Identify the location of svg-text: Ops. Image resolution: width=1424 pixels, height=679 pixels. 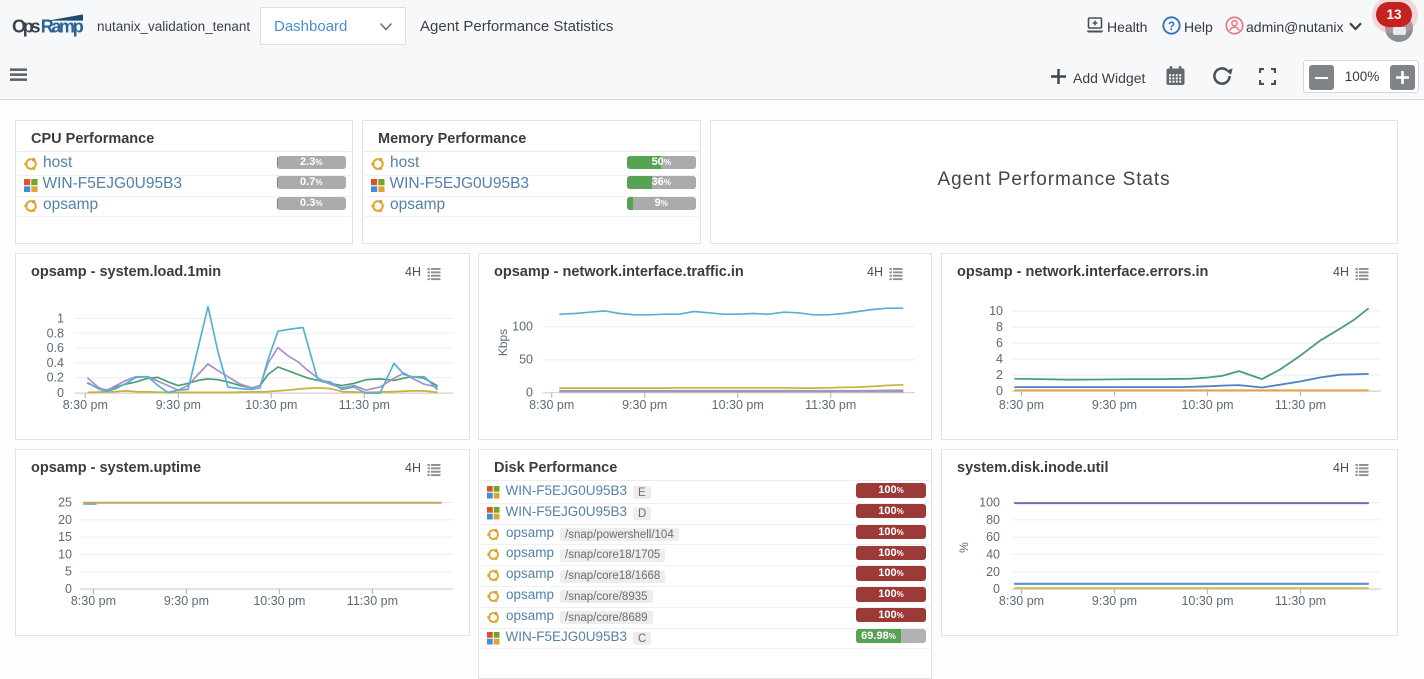
(26, 27).